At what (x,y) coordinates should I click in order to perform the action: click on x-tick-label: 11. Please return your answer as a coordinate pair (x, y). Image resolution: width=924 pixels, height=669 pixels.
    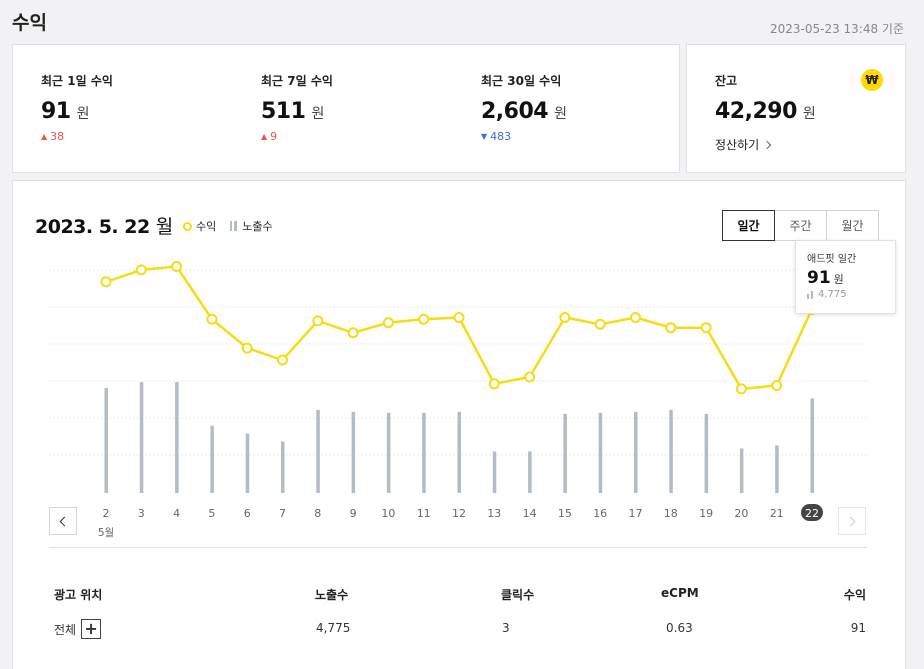
    Looking at the image, I should click on (424, 513).